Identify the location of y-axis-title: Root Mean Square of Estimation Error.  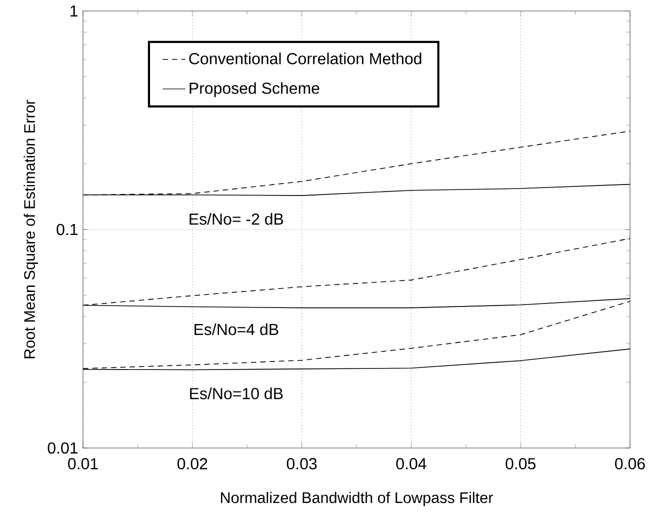
(31, 229).